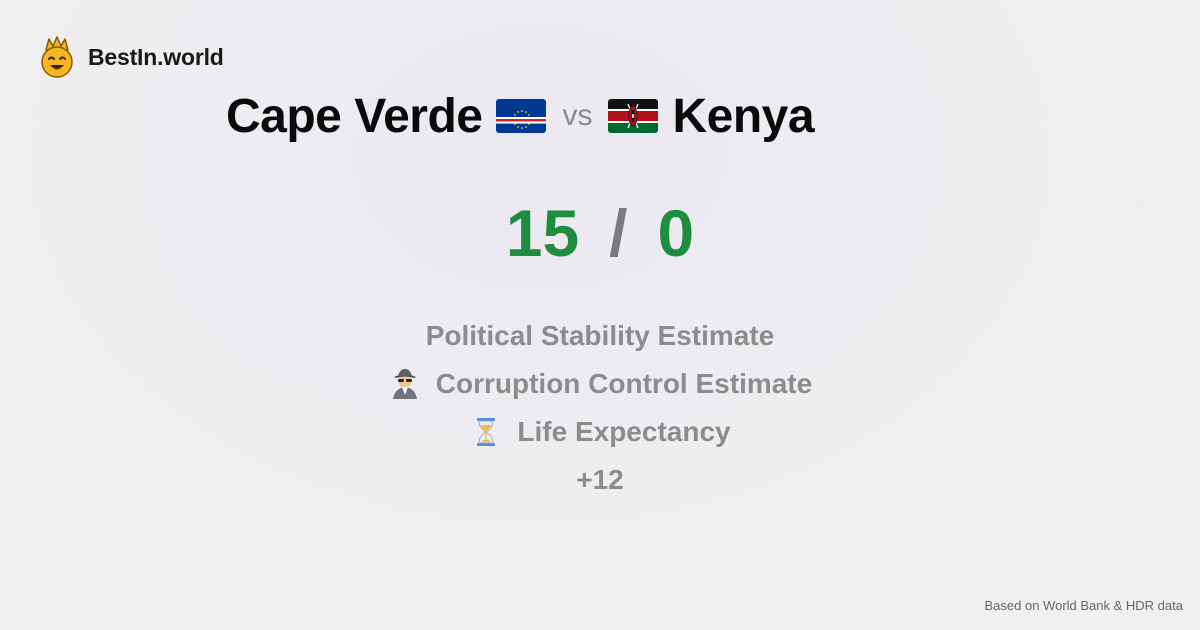  I want to click on comparison-title: Cape Verde vs Kenya, so click(520, 116).